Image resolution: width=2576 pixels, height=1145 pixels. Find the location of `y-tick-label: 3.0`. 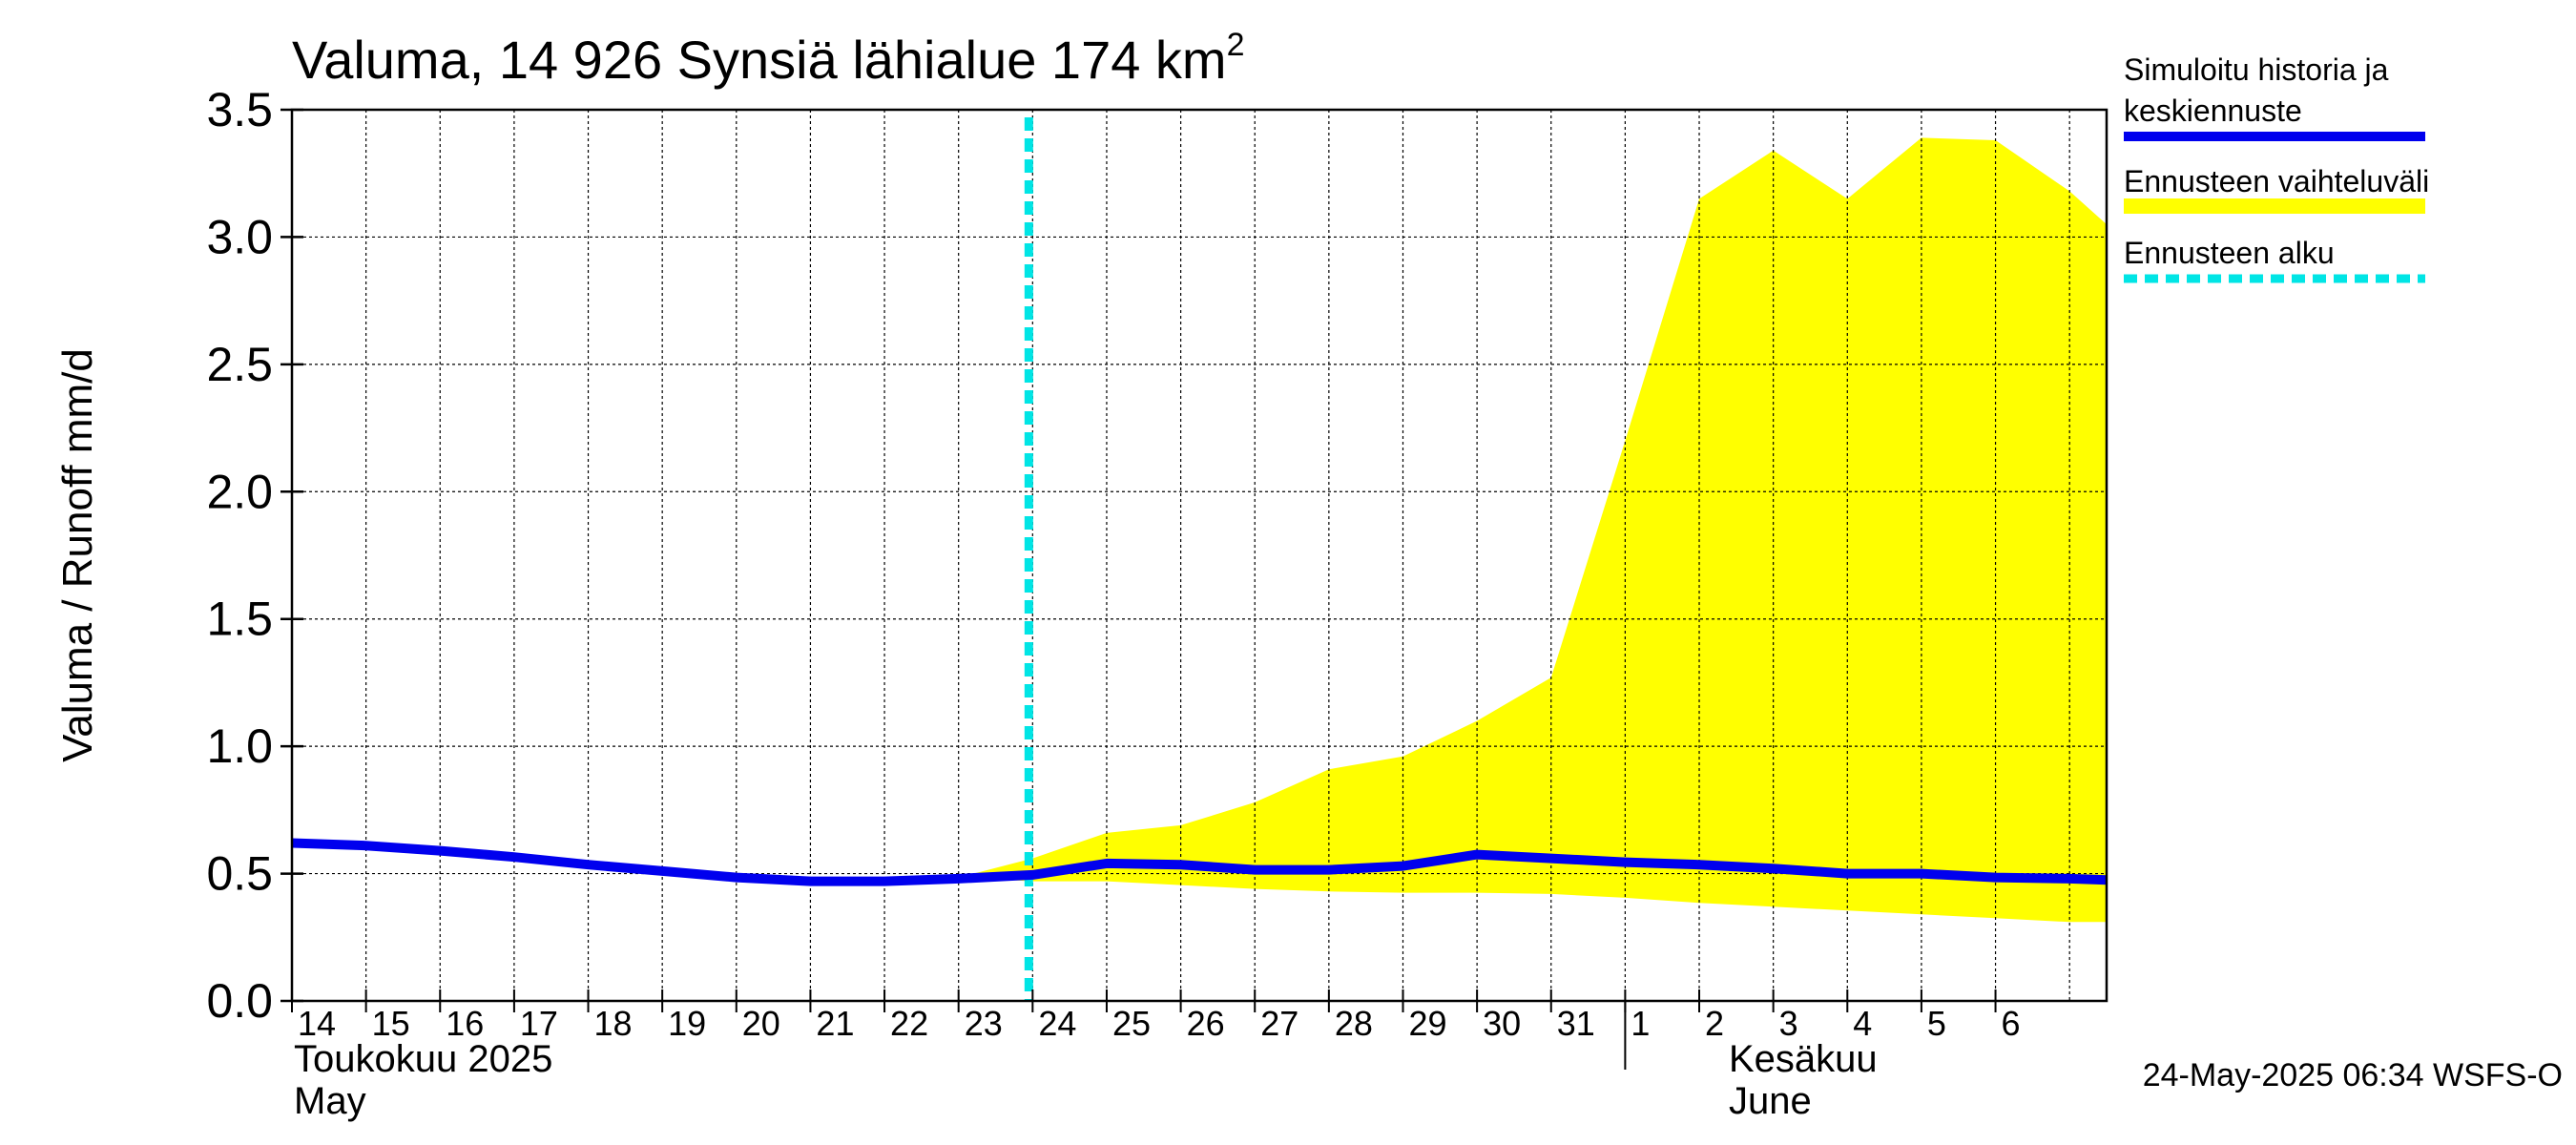

y-tick-label: 3.0 is located at coordinates (239, 237).